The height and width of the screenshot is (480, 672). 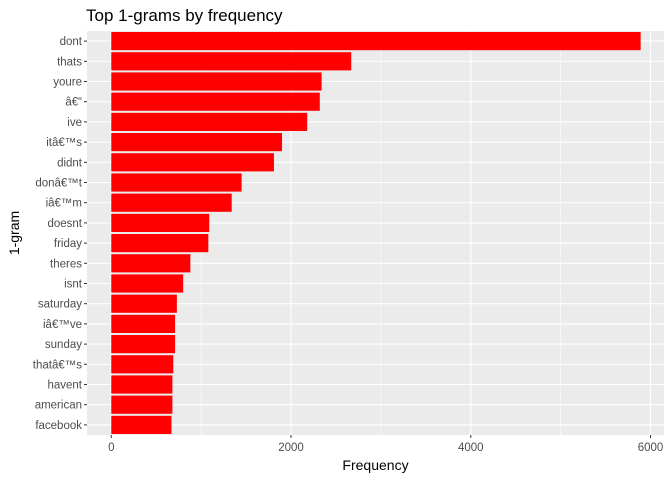 I want to click on x-tick-label: 6000, so click(x=651, y=448).